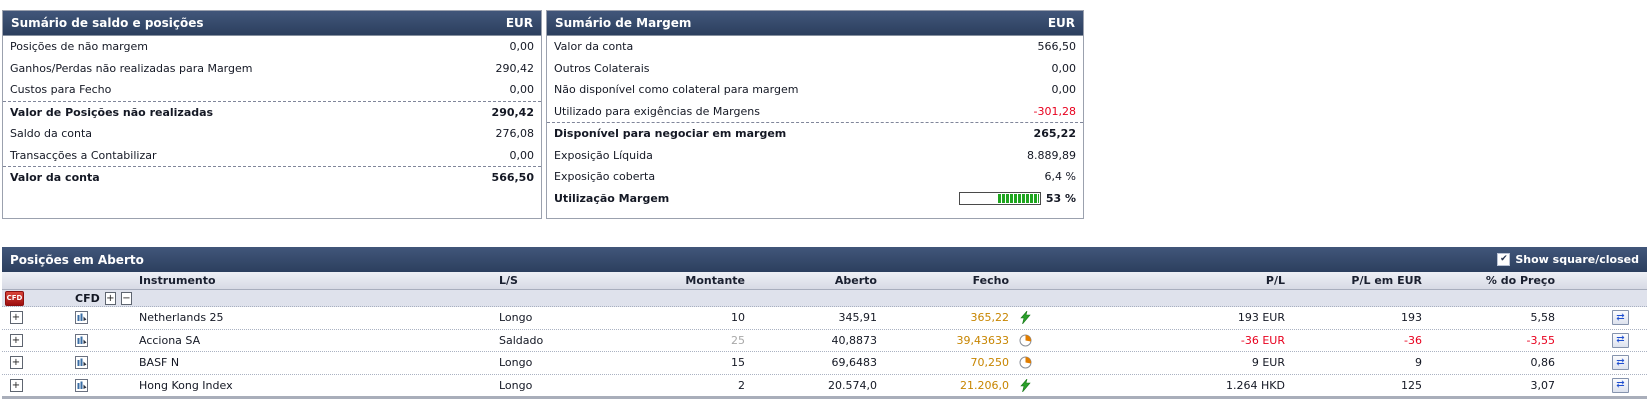 This screenshot has height=403, width=1650. I want to click on summary-row: Posições de não margem 0,00, so click(272, 47).